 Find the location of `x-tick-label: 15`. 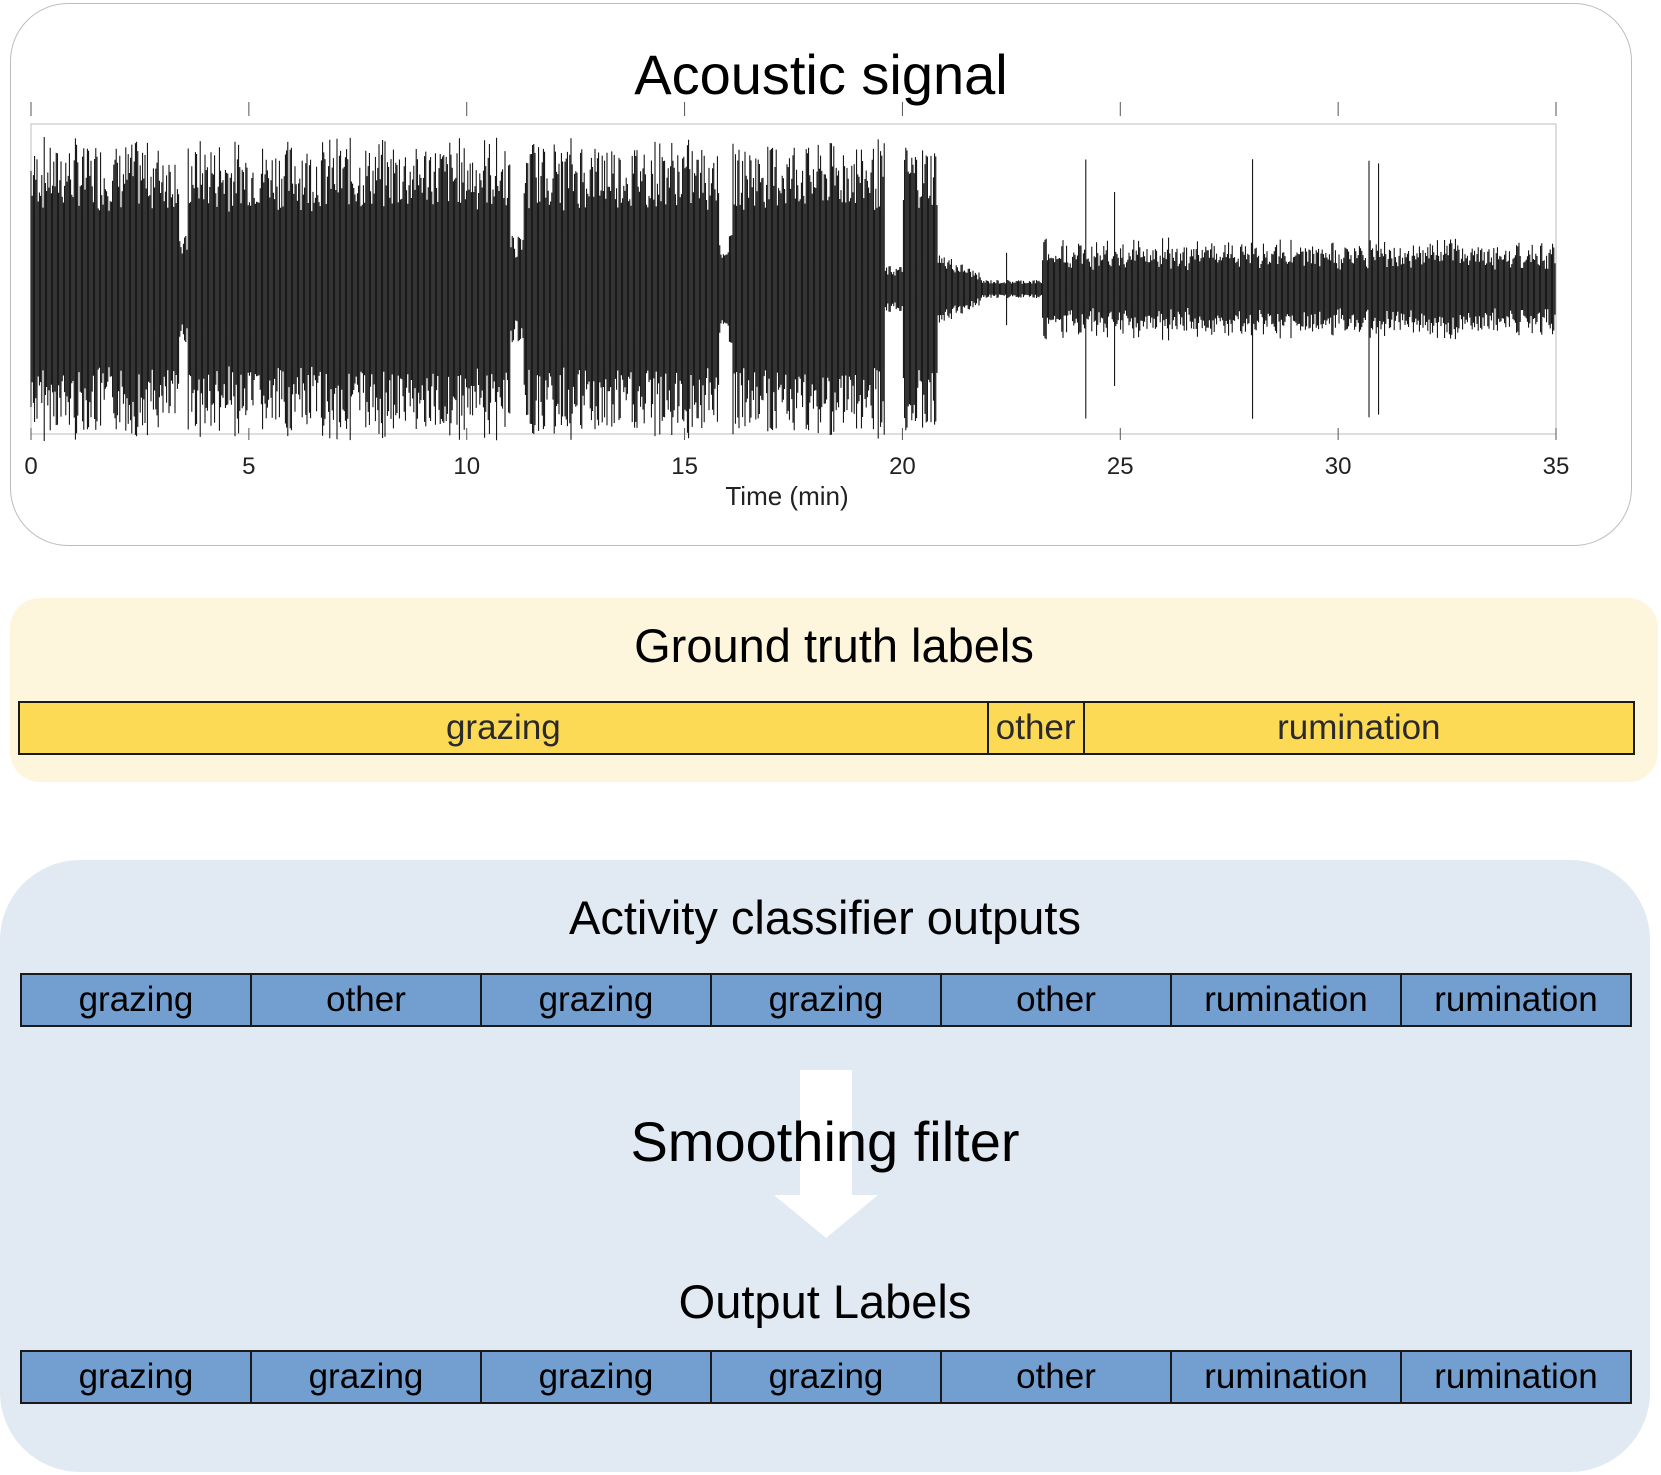

x-tick-label: 15 is located at coordinates (684, 466).